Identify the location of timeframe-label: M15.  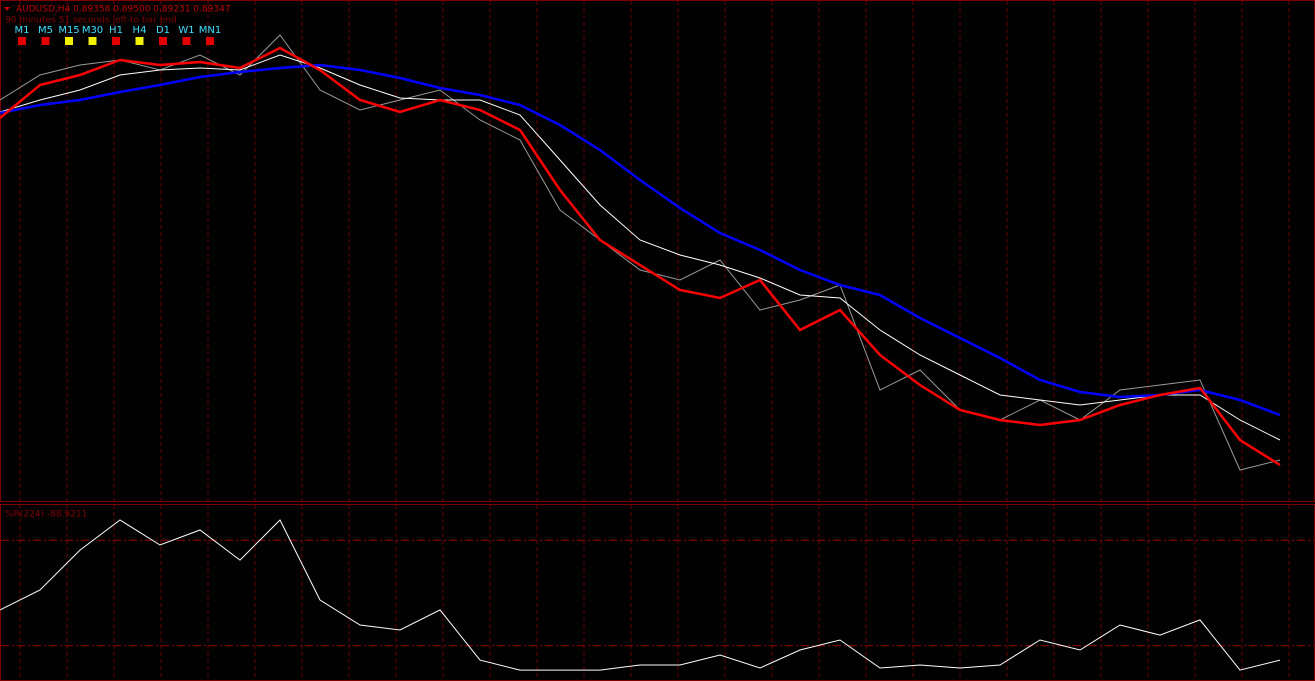
(68, 30).